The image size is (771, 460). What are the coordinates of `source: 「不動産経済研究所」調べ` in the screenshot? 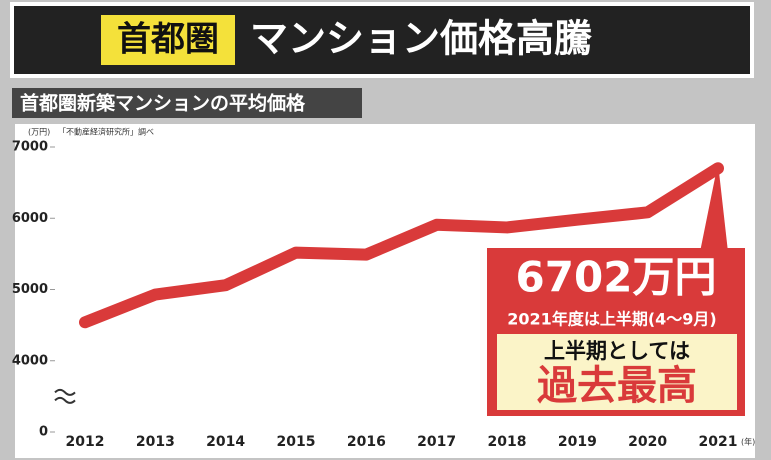 It's located at (106, 132).